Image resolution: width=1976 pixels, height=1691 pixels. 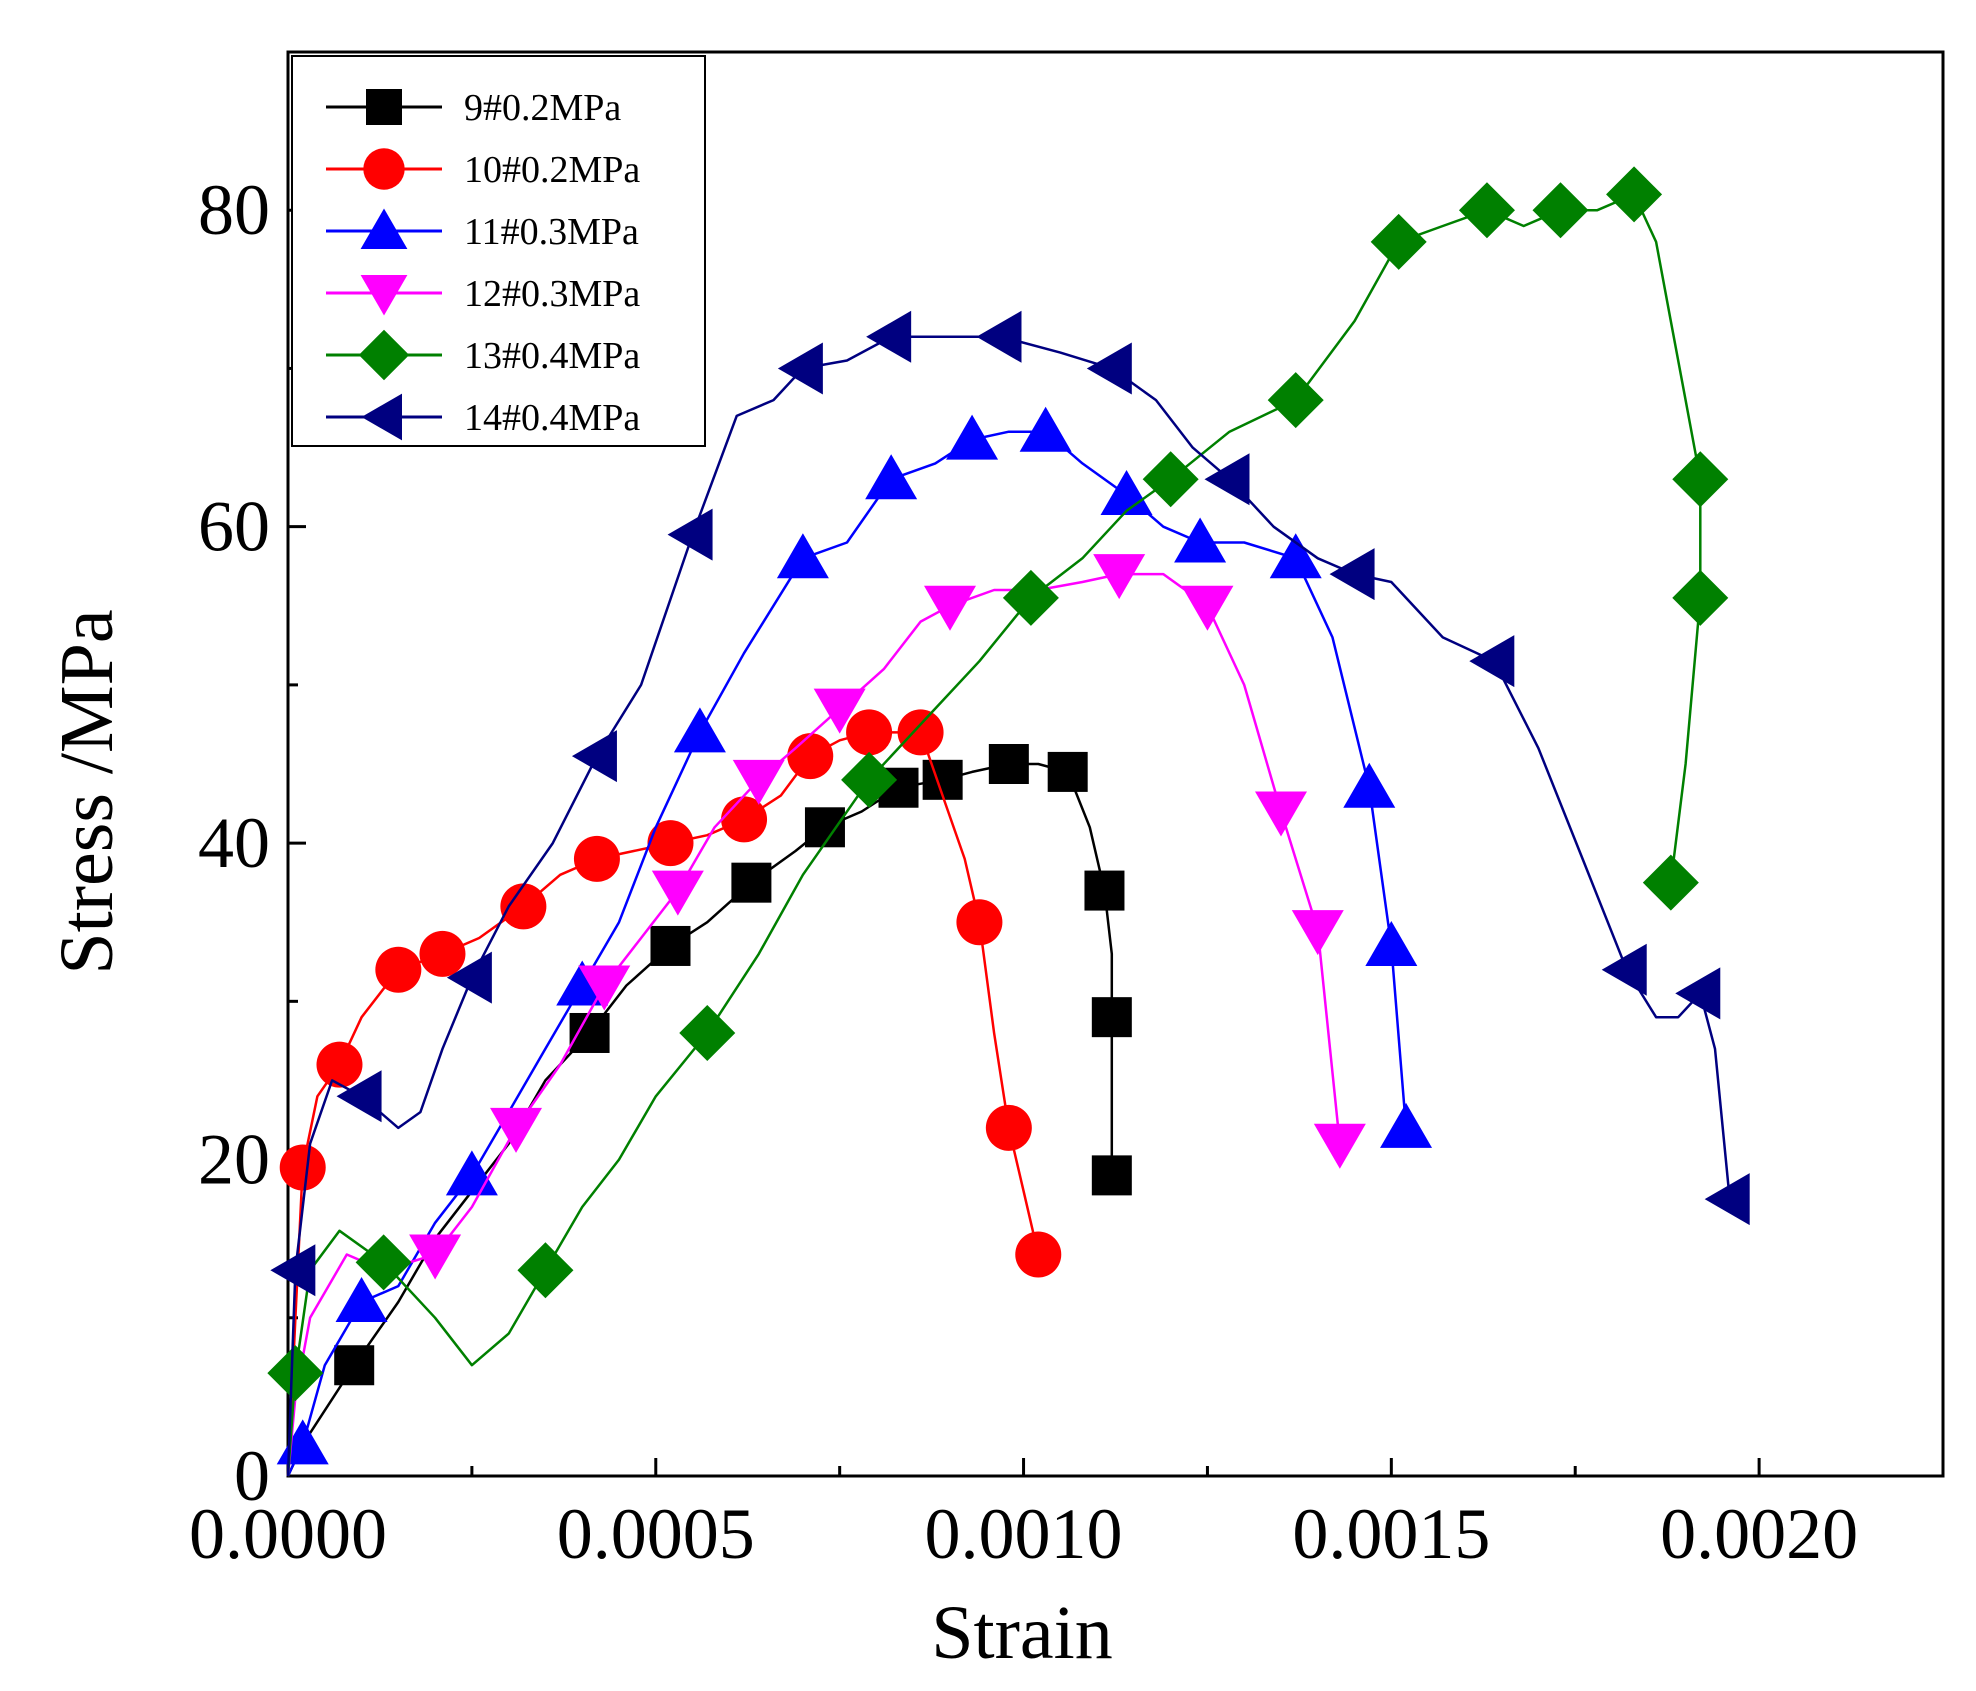 What do you see at coordinates (1022, 1633) in the screenshot?
I see `x-axis-title: Strain` at bounding box center [1022, 1633].